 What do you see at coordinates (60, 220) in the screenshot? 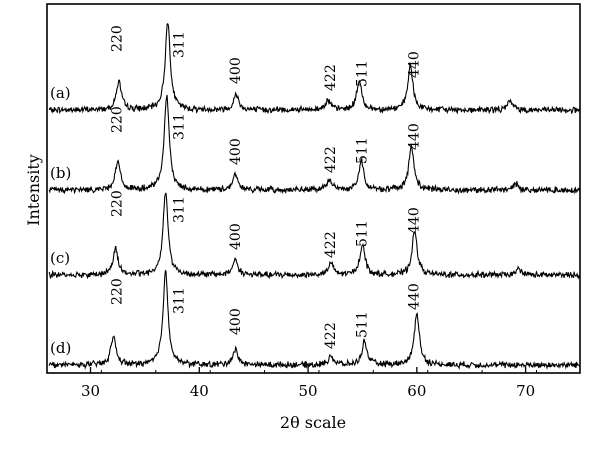
I see `trace-labels: (a) (b) (c) (d)` at bounding box center [60, 220].